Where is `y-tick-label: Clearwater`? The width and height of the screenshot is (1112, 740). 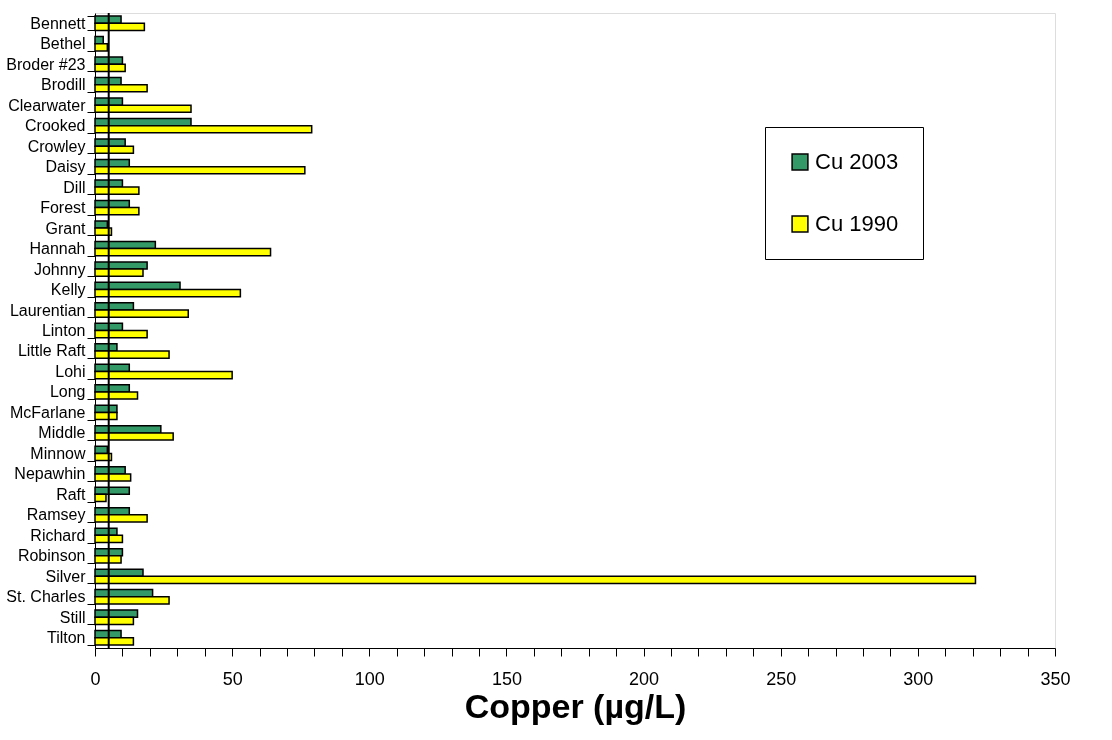 y-tick-label: Clearwater is located at coordinates (47, 105).